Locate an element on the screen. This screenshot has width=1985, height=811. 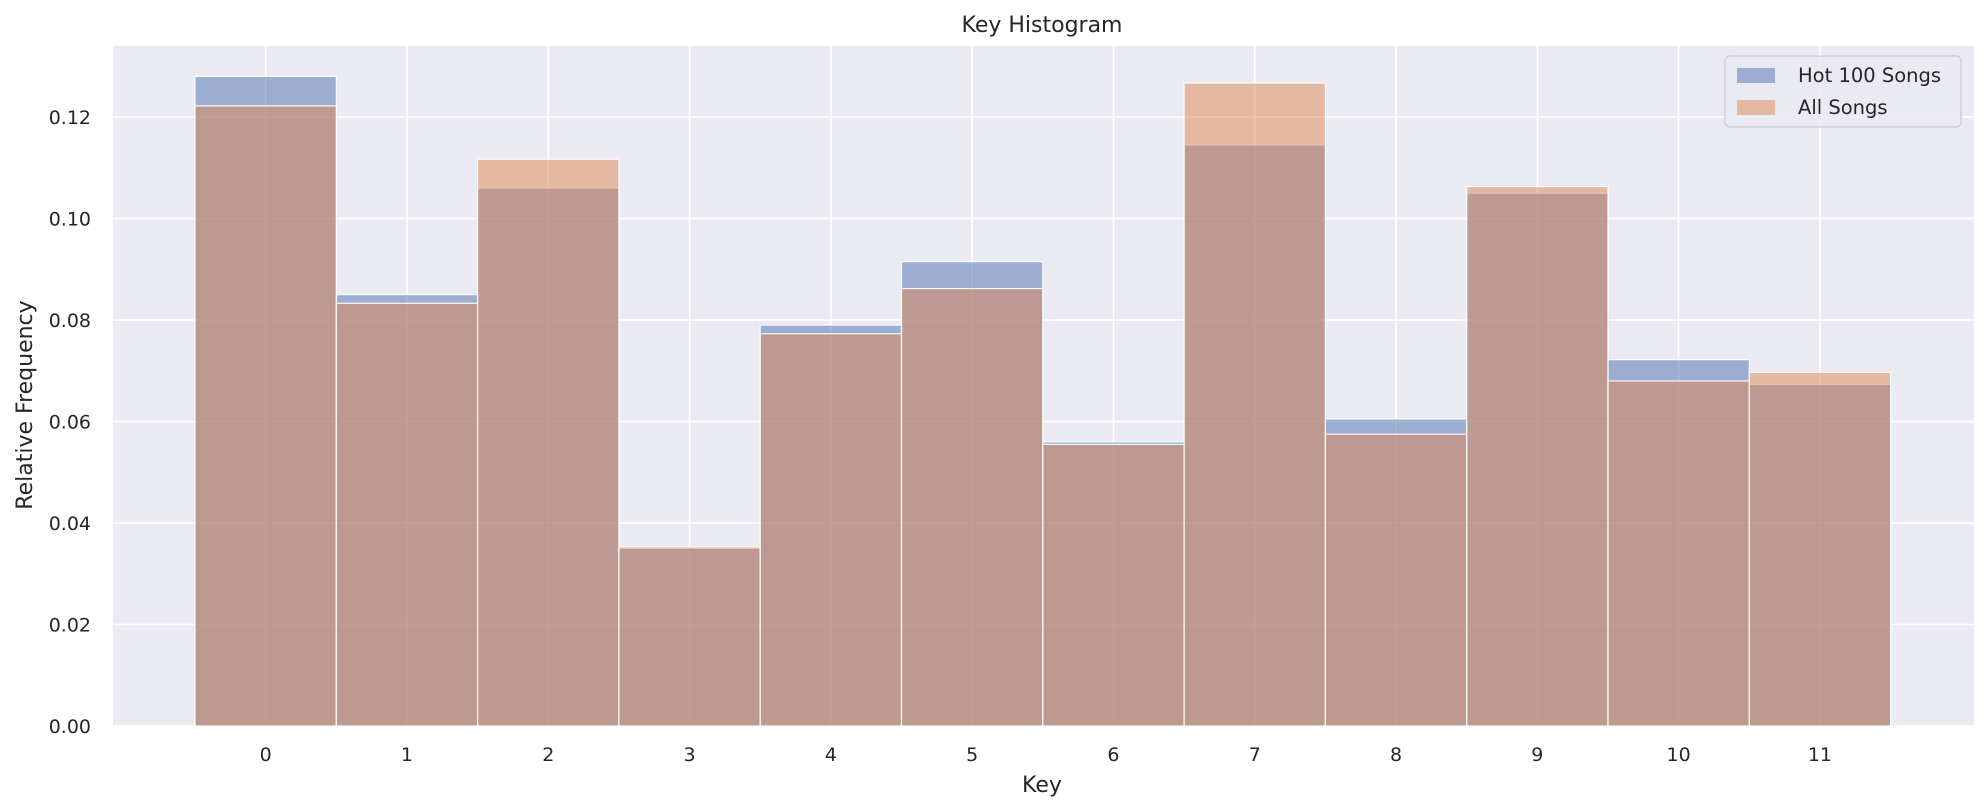
x-tick-label: 1 is located at coordinates (407, 755).